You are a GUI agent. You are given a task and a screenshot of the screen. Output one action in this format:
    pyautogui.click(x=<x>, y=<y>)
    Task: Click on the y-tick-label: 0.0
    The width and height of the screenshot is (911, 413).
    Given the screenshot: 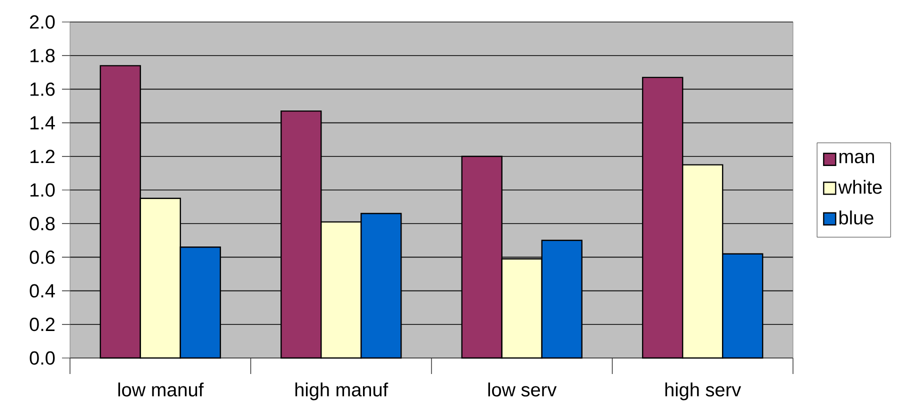 What is the action you would take?
    pyautogui.click(x=42, y=358)
    